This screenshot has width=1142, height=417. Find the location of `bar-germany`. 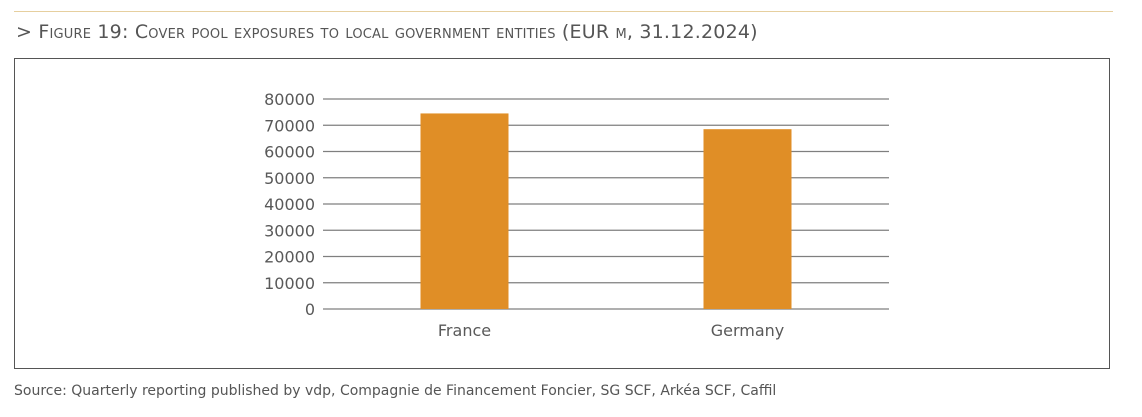

bar-germany is located at coordinates (747, 219).